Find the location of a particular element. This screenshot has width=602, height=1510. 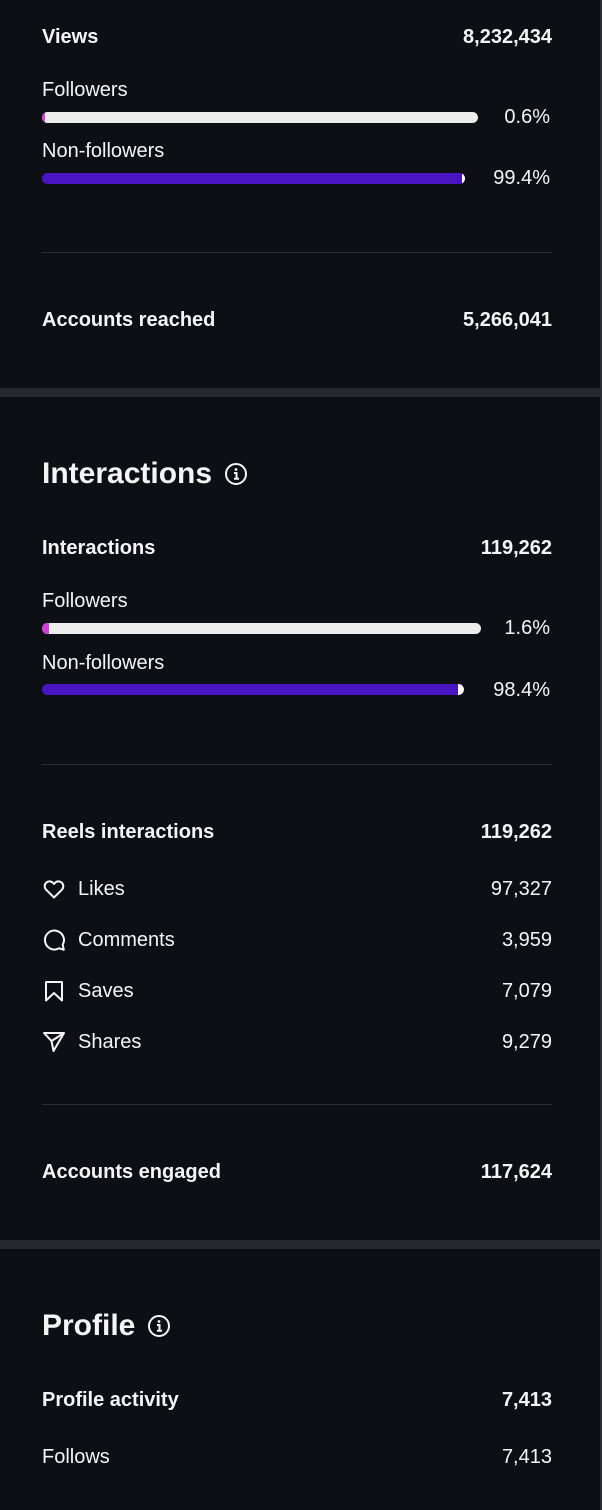

interactions-followers-percent: 1.6% is located at coordinates (527, 628).